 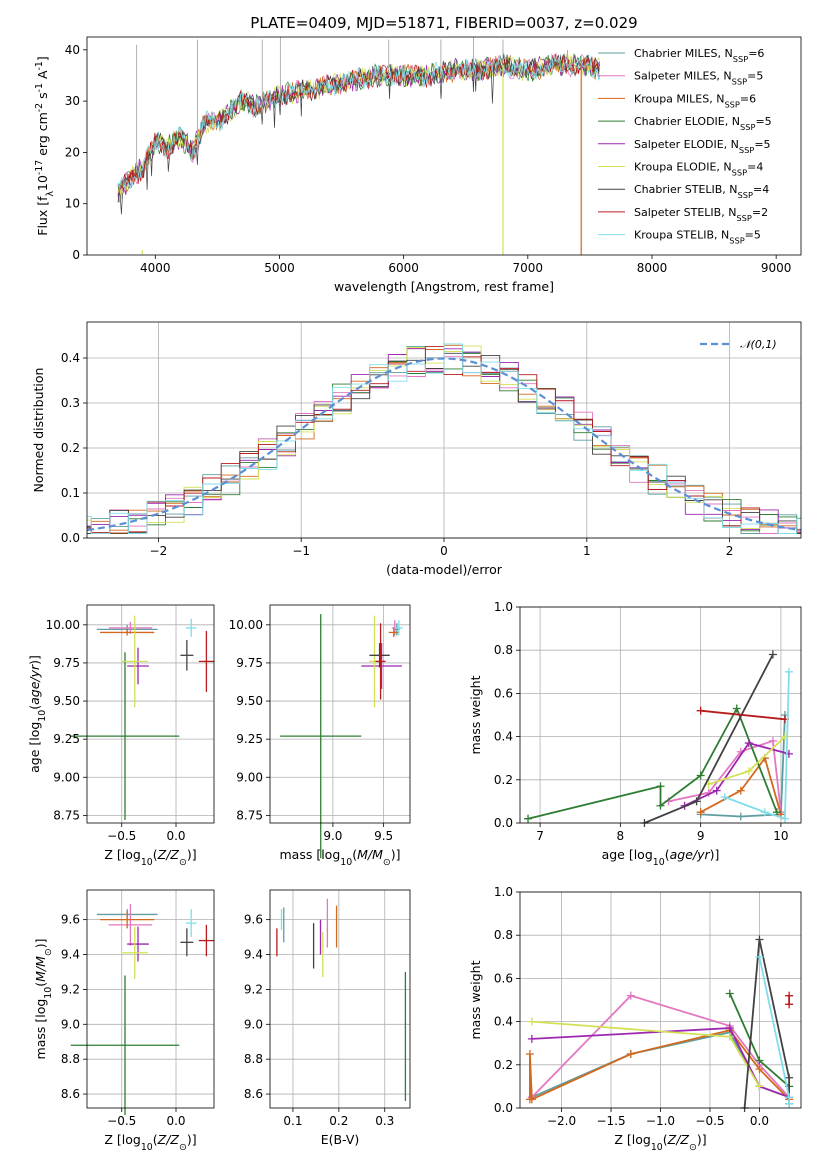 What do you see at coordinates (253, 1024) in the screenshot?
I see `y-tick-label: 9.0` at bounding box center [253, 1024].